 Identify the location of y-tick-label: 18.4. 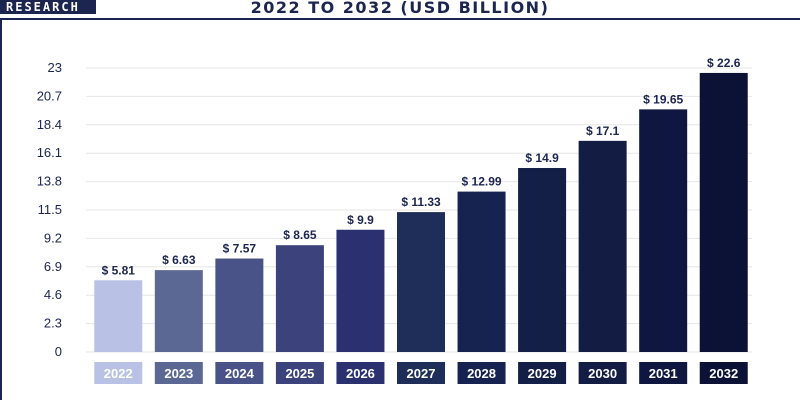
(49, 124).